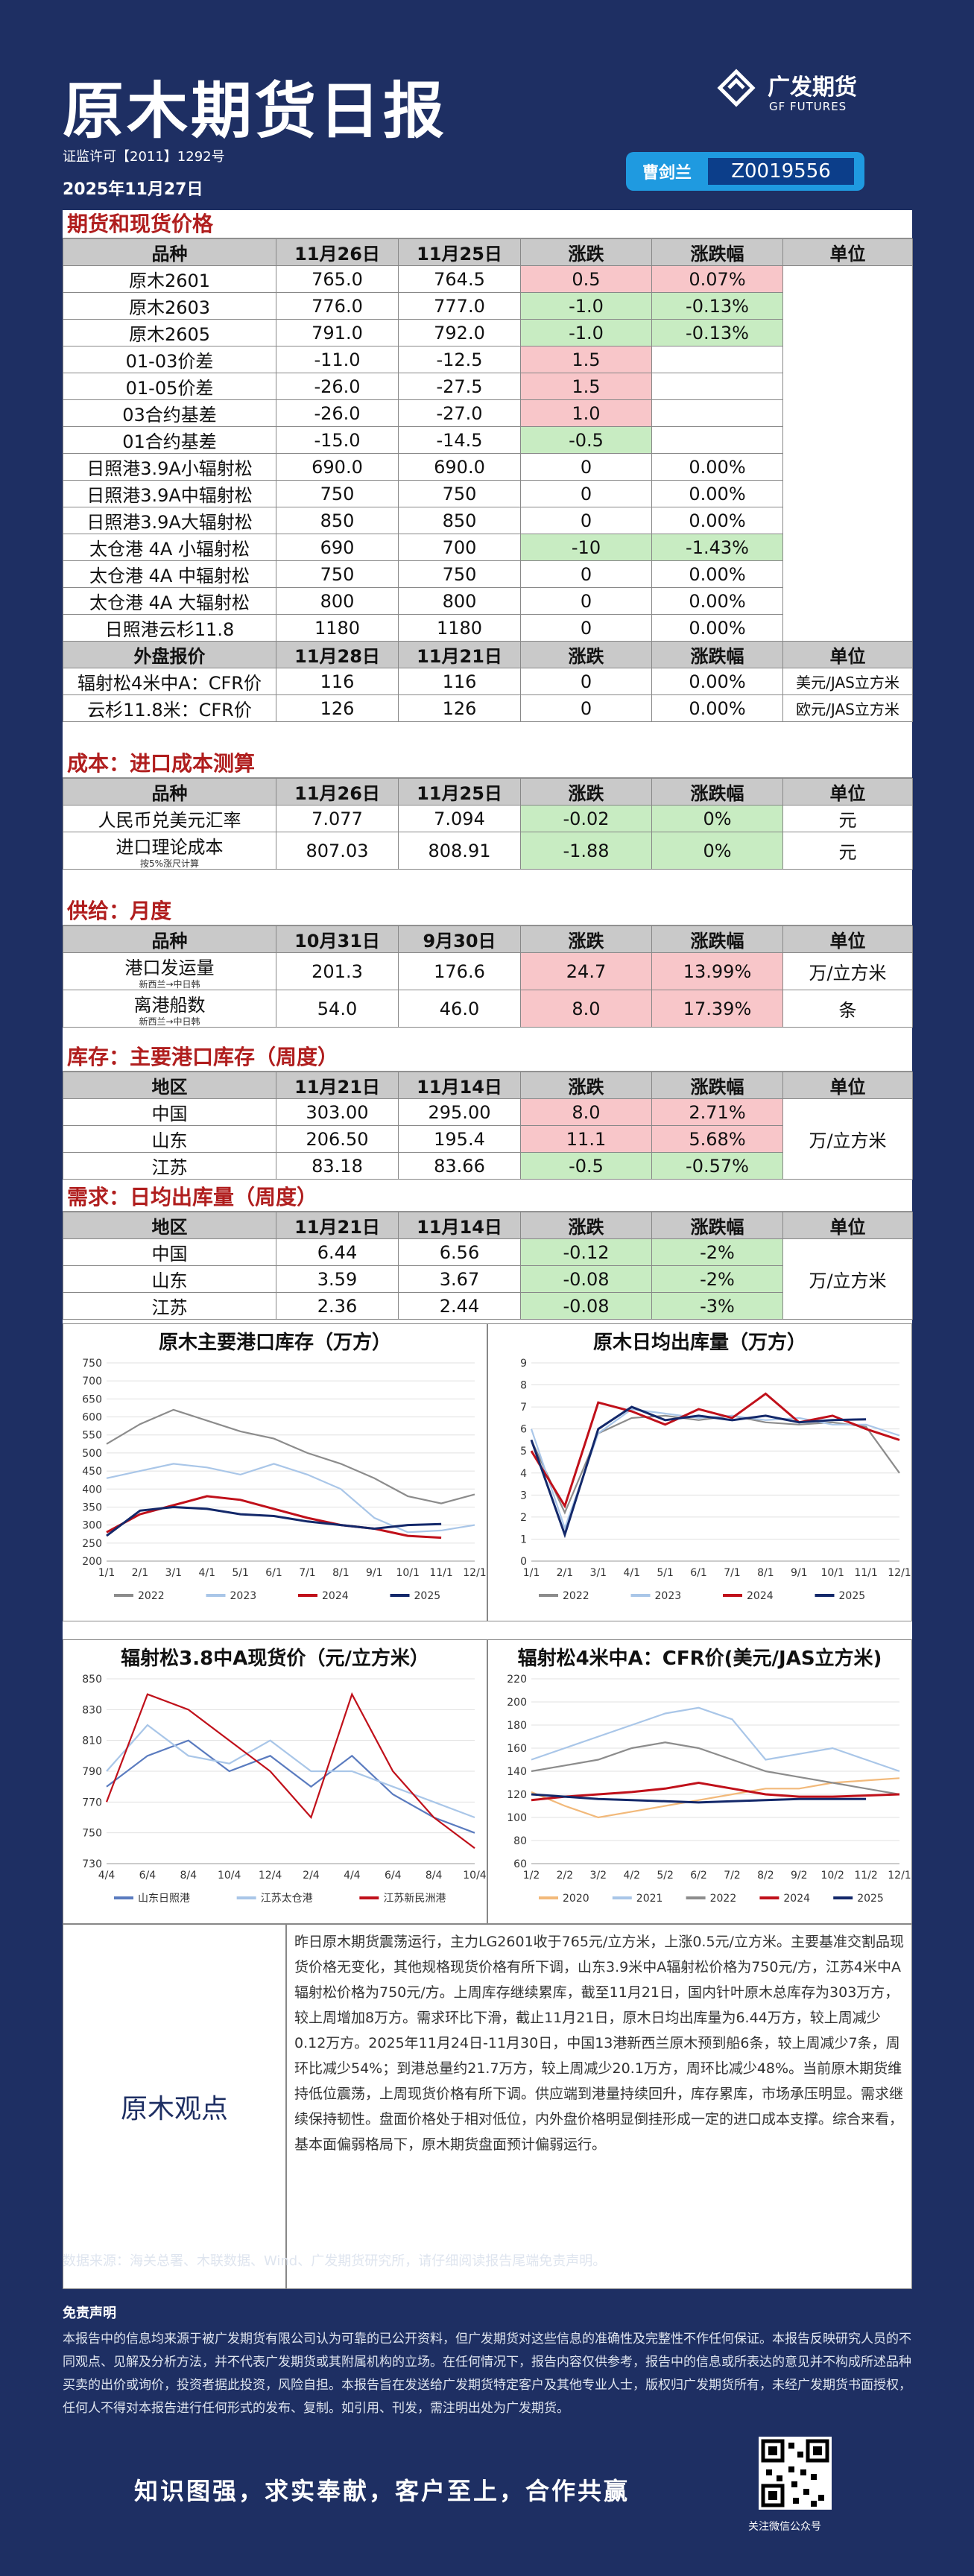  What do you see at coordinates (459, 413) in the screenshot?
I see `cell: -27.0` at bounding box center [459, 413].